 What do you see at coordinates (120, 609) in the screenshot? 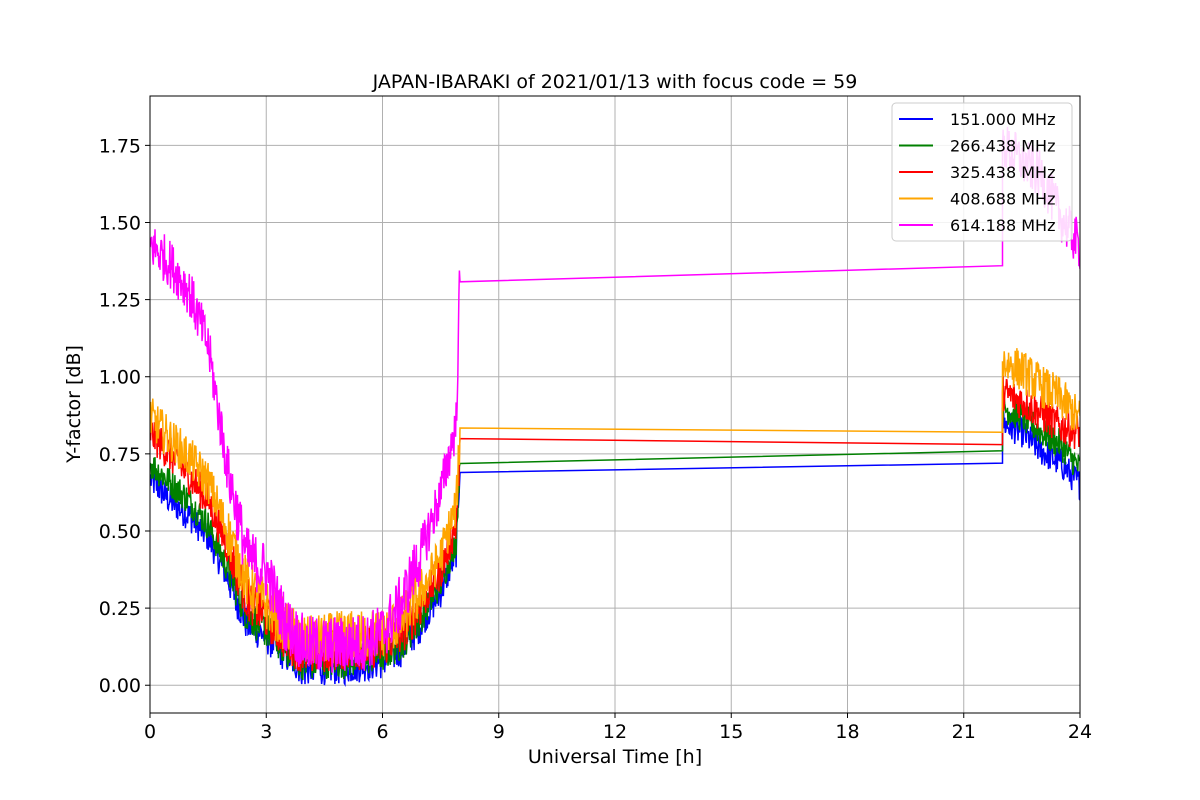
I see `y-tick-label: 0.25` at bounding box center [120, 609].